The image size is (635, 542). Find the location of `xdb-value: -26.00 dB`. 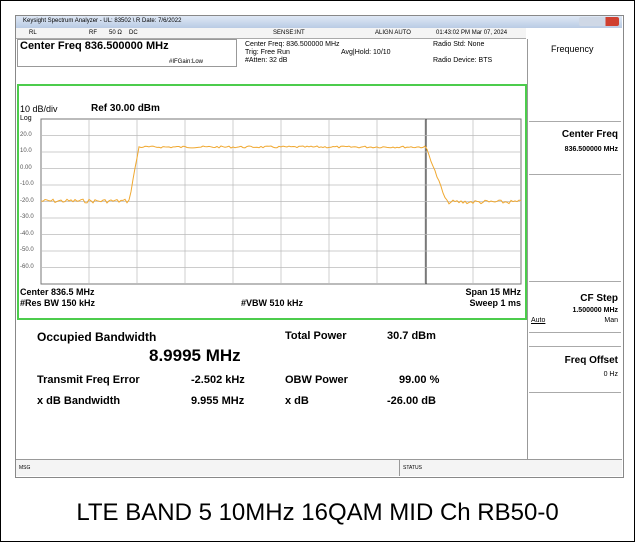

xdb-value: -26.00 dB is located at coordinates (411, 401).